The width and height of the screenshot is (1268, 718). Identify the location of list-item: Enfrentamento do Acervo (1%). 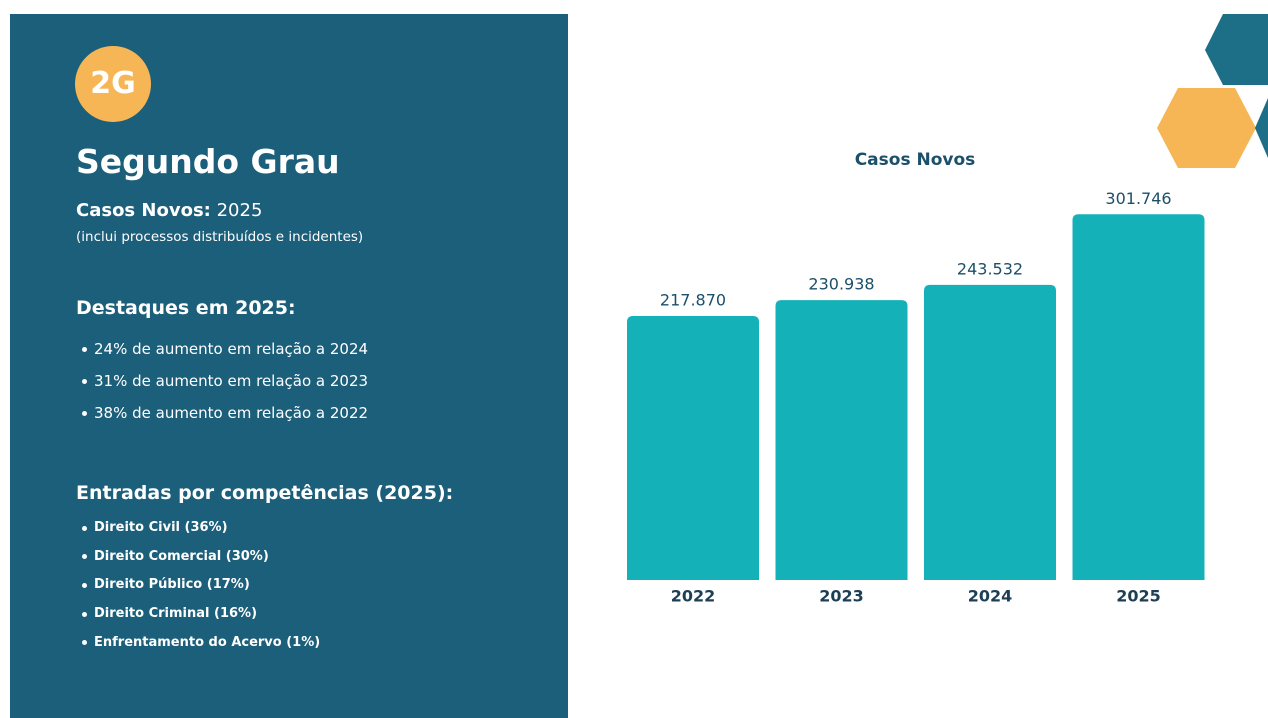
(201, 642).